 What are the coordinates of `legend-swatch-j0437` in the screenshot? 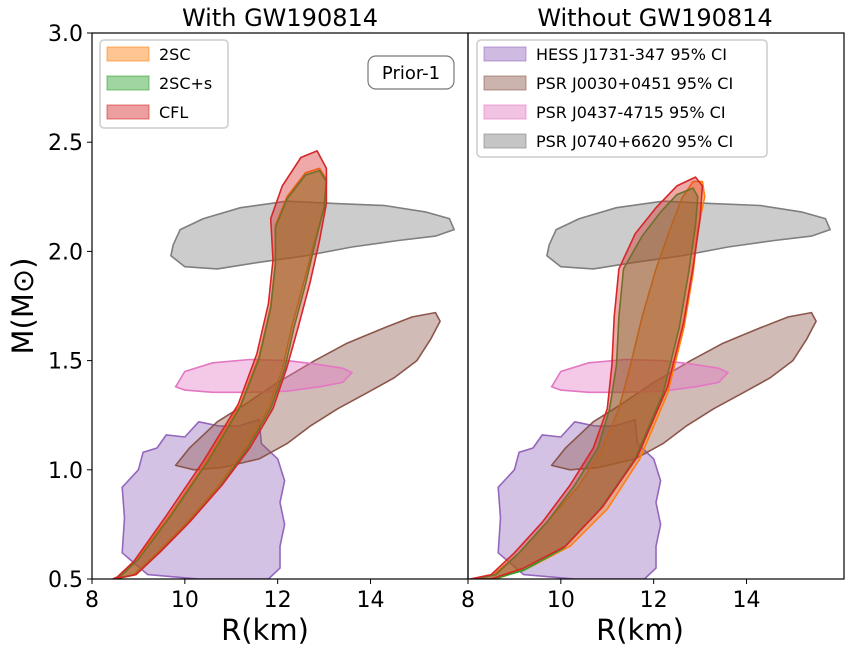 It's located at (505, 112).